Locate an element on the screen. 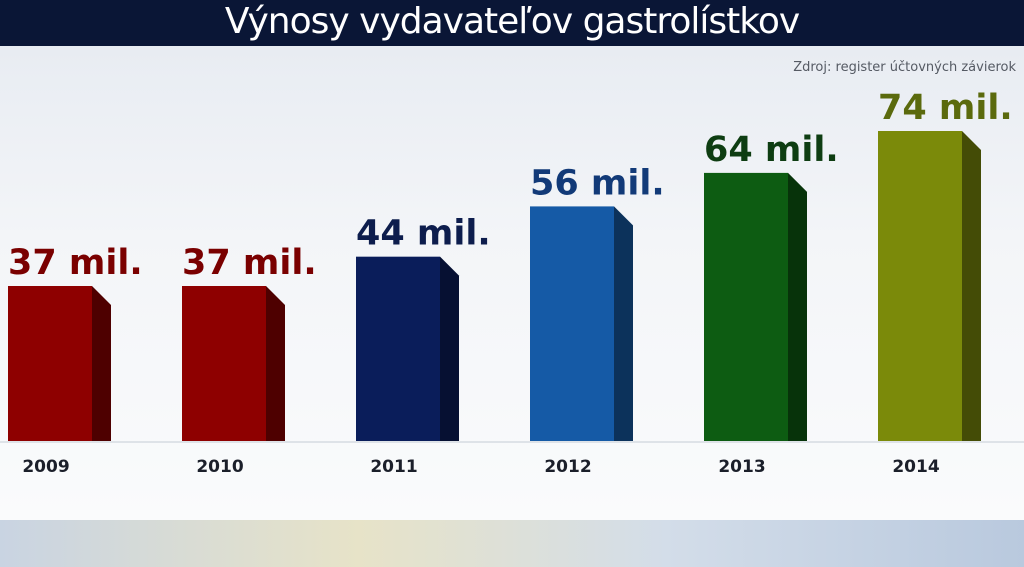 The width and height of the screenshot is (1024, 567). chart-title: Výnosy vydavateľov gastrolístkov is located at coordinates (512, 21).